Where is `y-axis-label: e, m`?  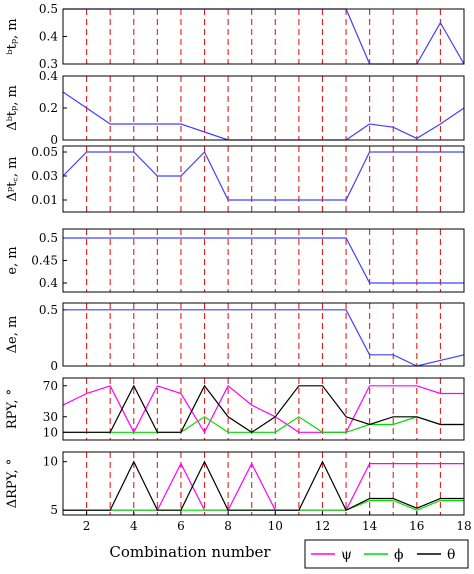 y-axis-label: e, m is located at coordinates (12, 260).